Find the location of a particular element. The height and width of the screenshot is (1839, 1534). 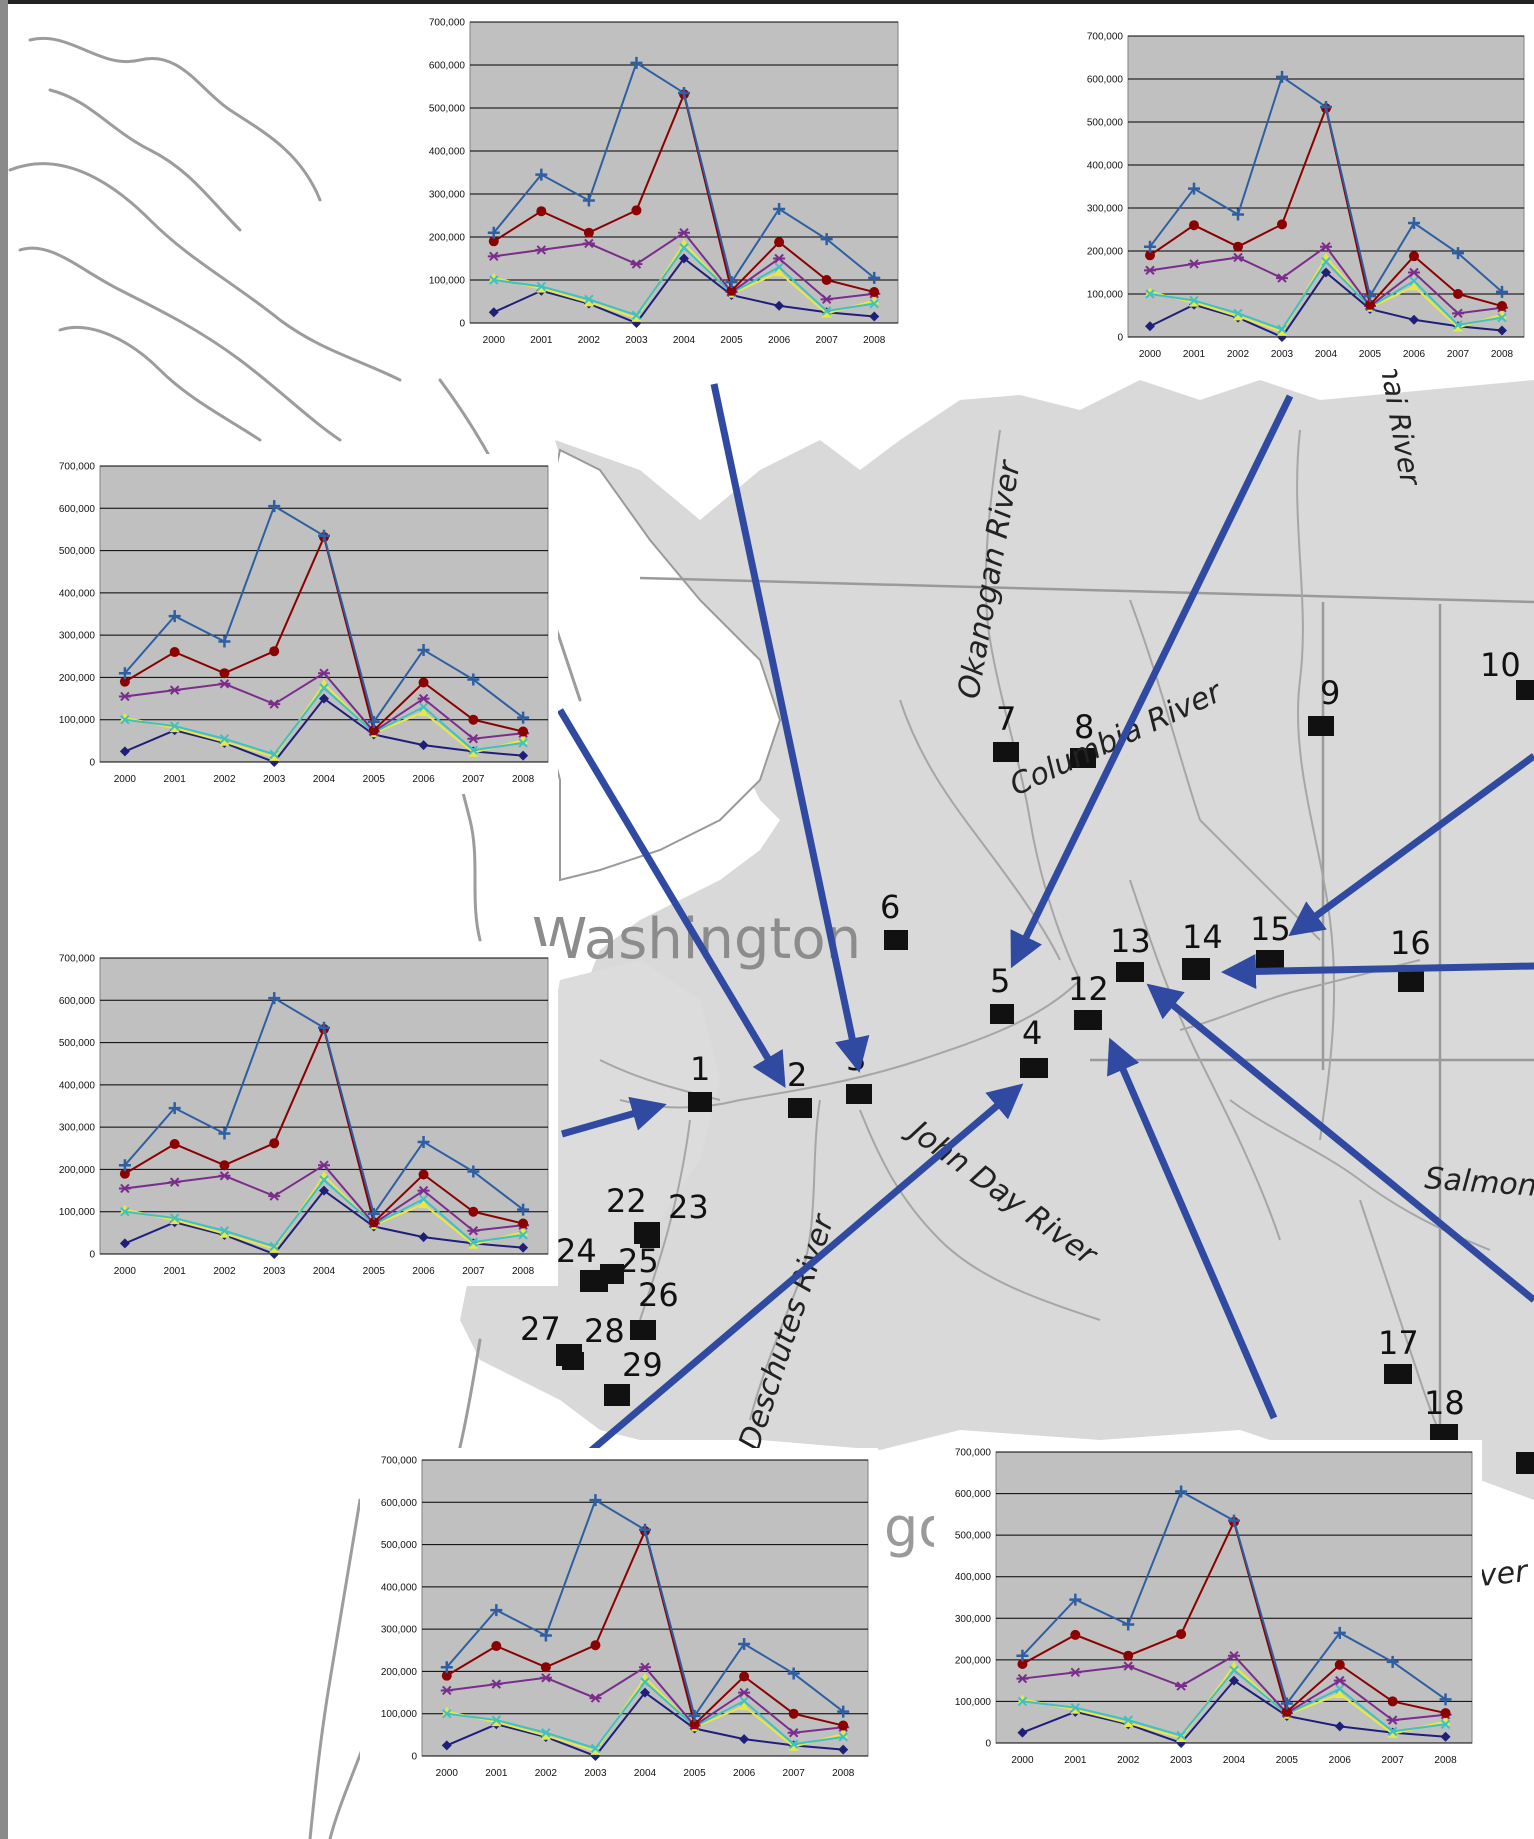

x-tick-label: 2001 is located at coordinates (496, 1773).